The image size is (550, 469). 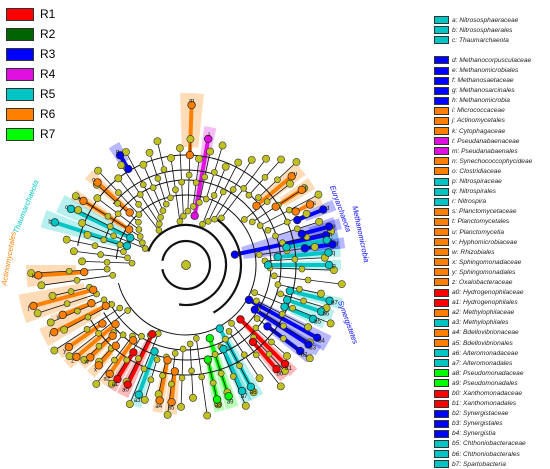 I want to click on taxa-label: s: Planctomycetaceae, so click(x=484, y=212).